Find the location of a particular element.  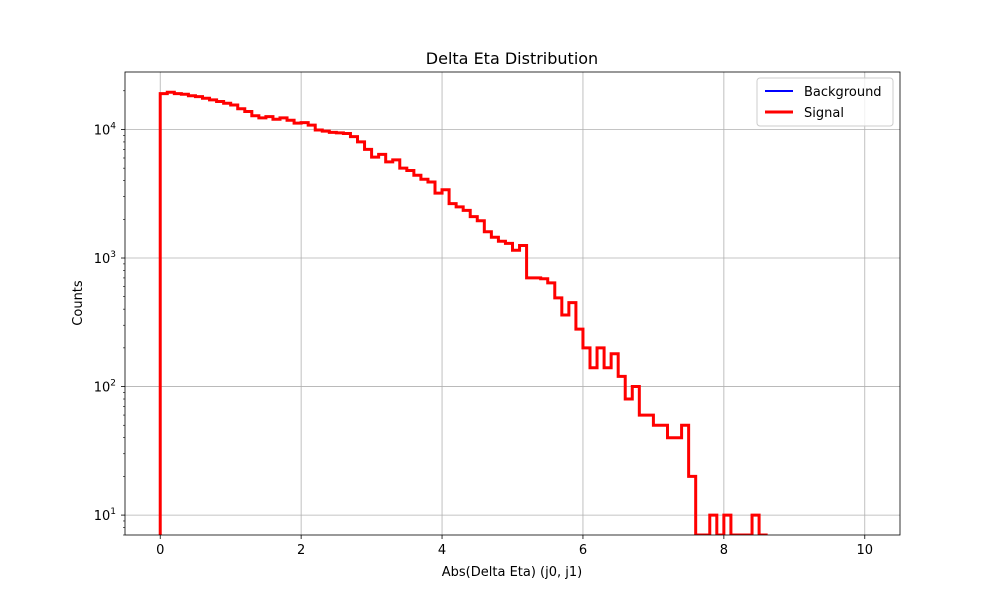

y-tick-label: 10² is located at coordinates (105, 387).